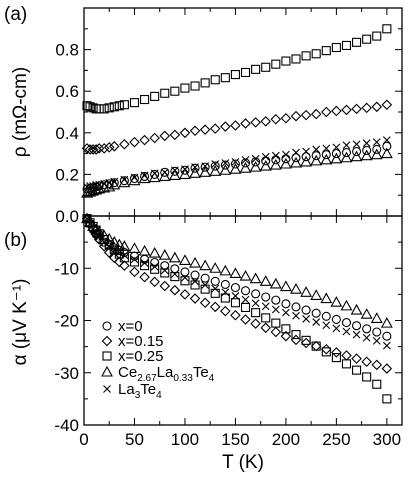 The width and height of the screenshot is (415, 478). What do you see at coordinates (235, 439) in the screenshot?
I see `x-tick-label: 150` at bounding box center [235, 439].